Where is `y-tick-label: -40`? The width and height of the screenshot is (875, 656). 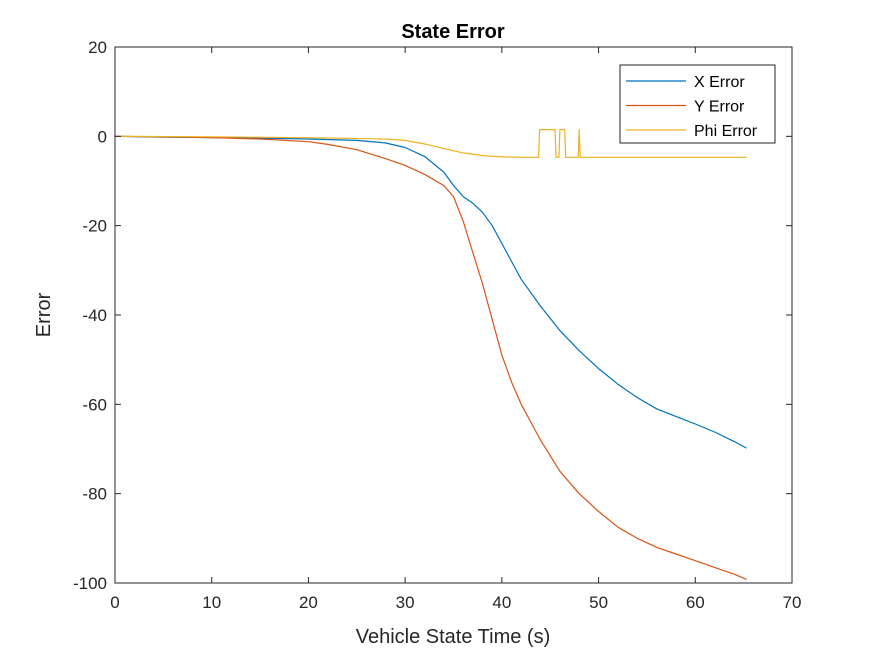
y-tick-label: -40 is located at coordinates (94, 315).